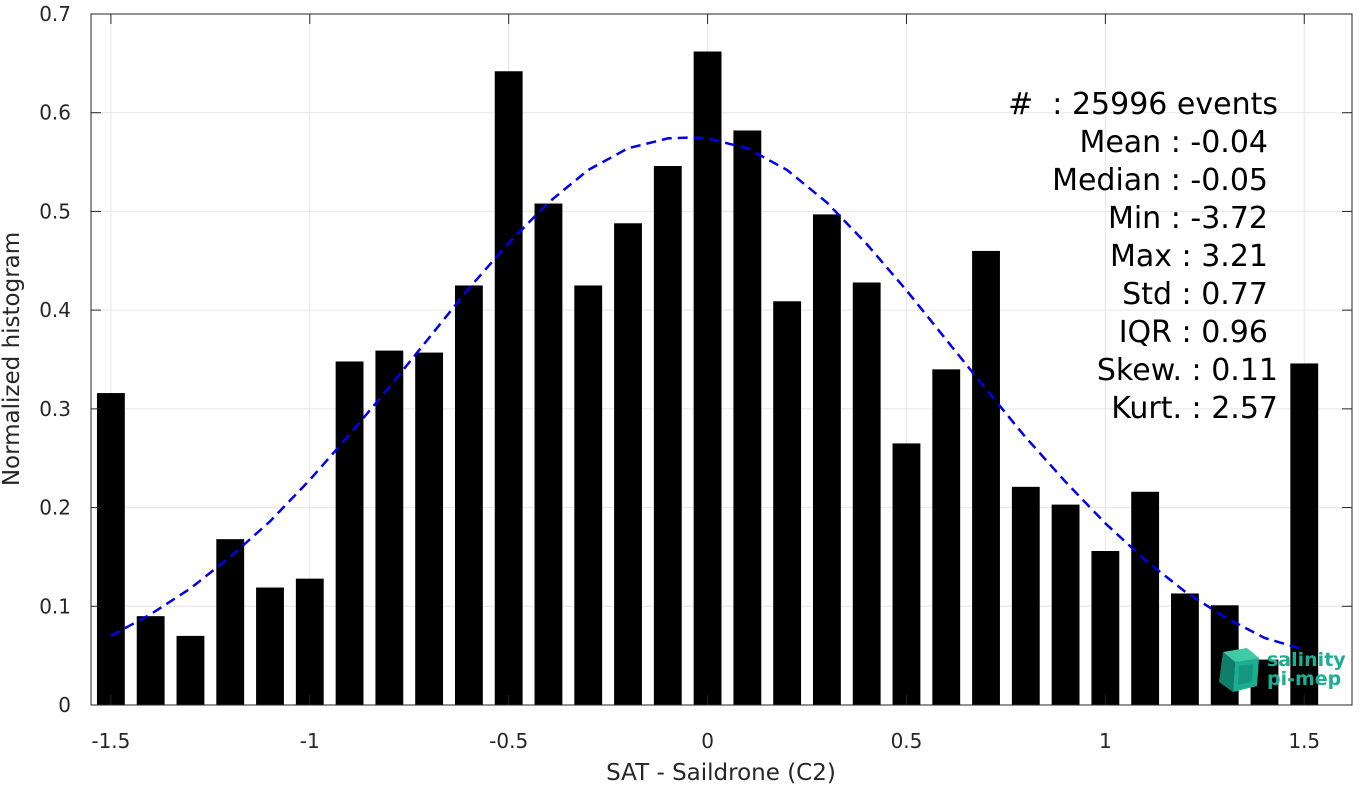 The height and width of the screenshot is (785, 1367). I want to click on x-tick-label: 1.5, so click(1304, 741).